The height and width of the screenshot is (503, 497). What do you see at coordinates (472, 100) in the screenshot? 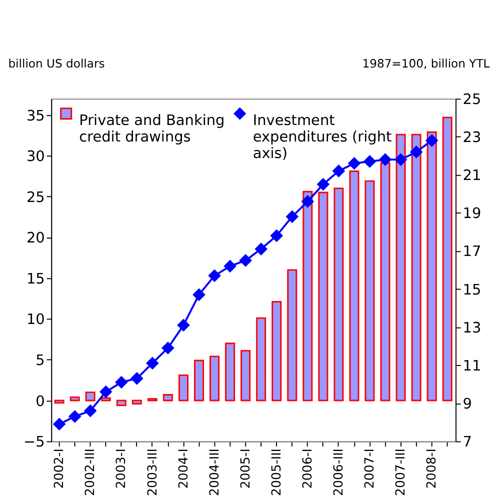
I see `y2-tick-label: 25` at bounding box center [472, 100].